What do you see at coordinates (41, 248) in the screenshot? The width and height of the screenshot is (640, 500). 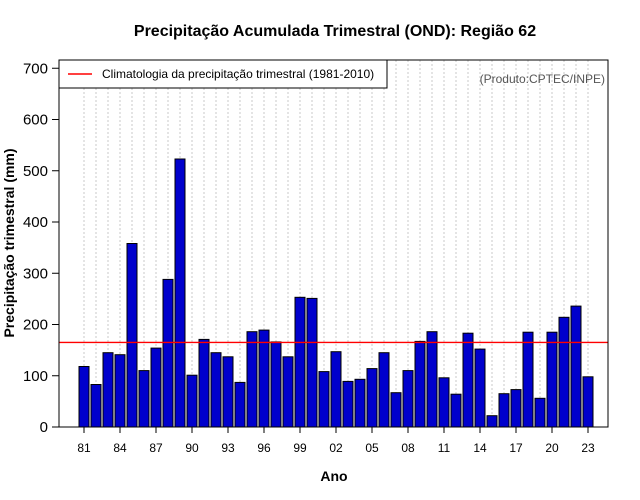 I see `y-axis: 0 100 200 300 400 500 600 700` at bounding box center [41, 248].